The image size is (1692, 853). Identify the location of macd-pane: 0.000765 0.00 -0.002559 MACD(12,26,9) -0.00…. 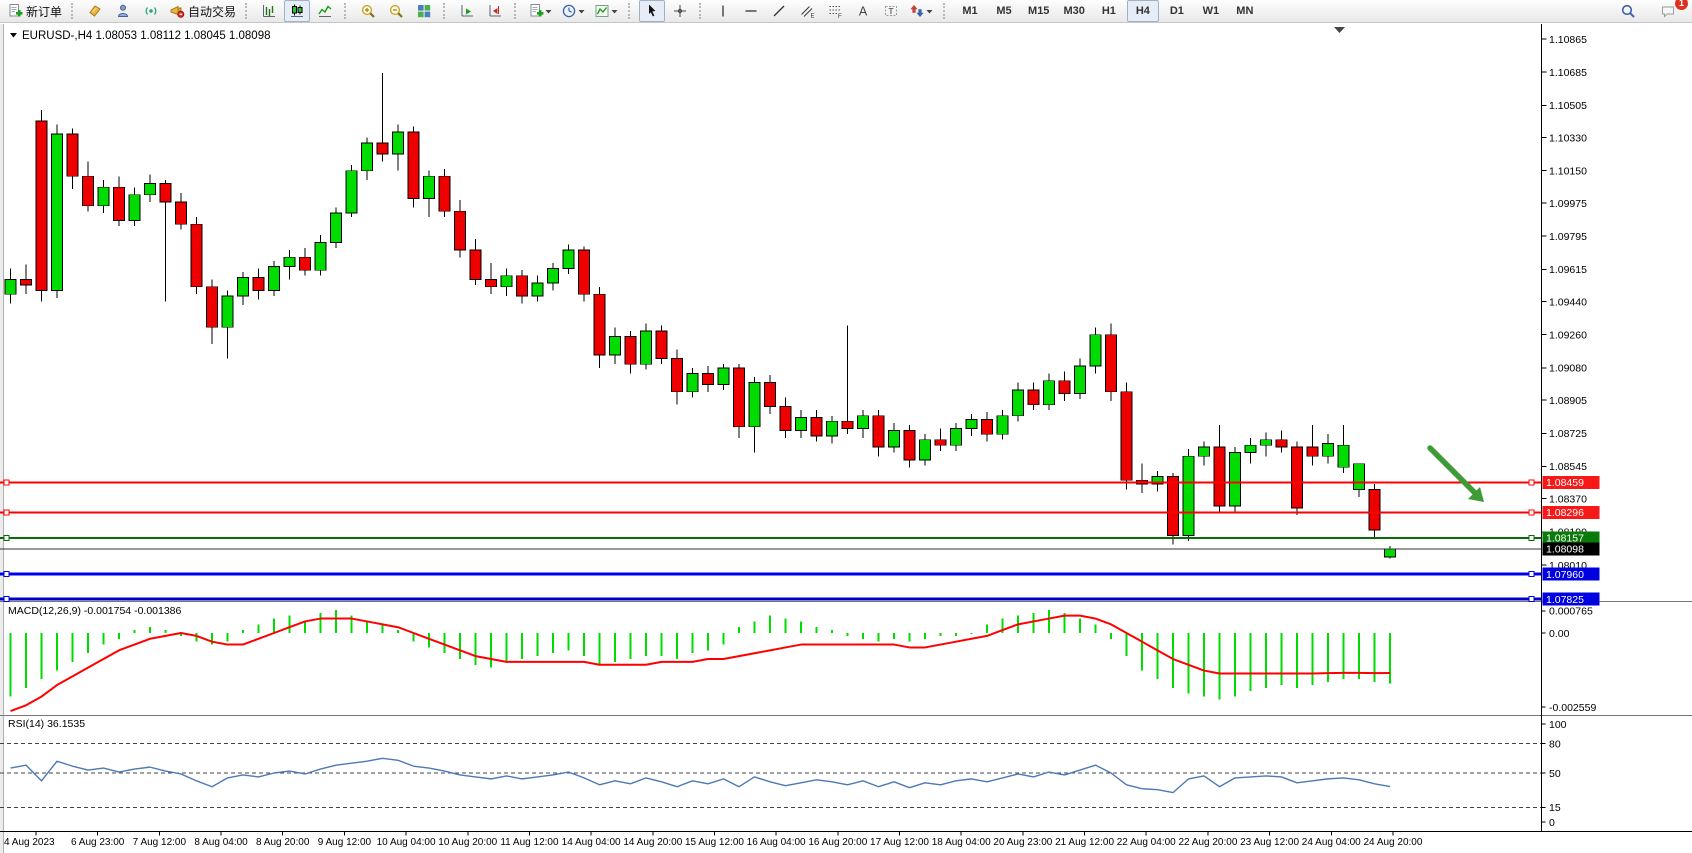
(802, 659).